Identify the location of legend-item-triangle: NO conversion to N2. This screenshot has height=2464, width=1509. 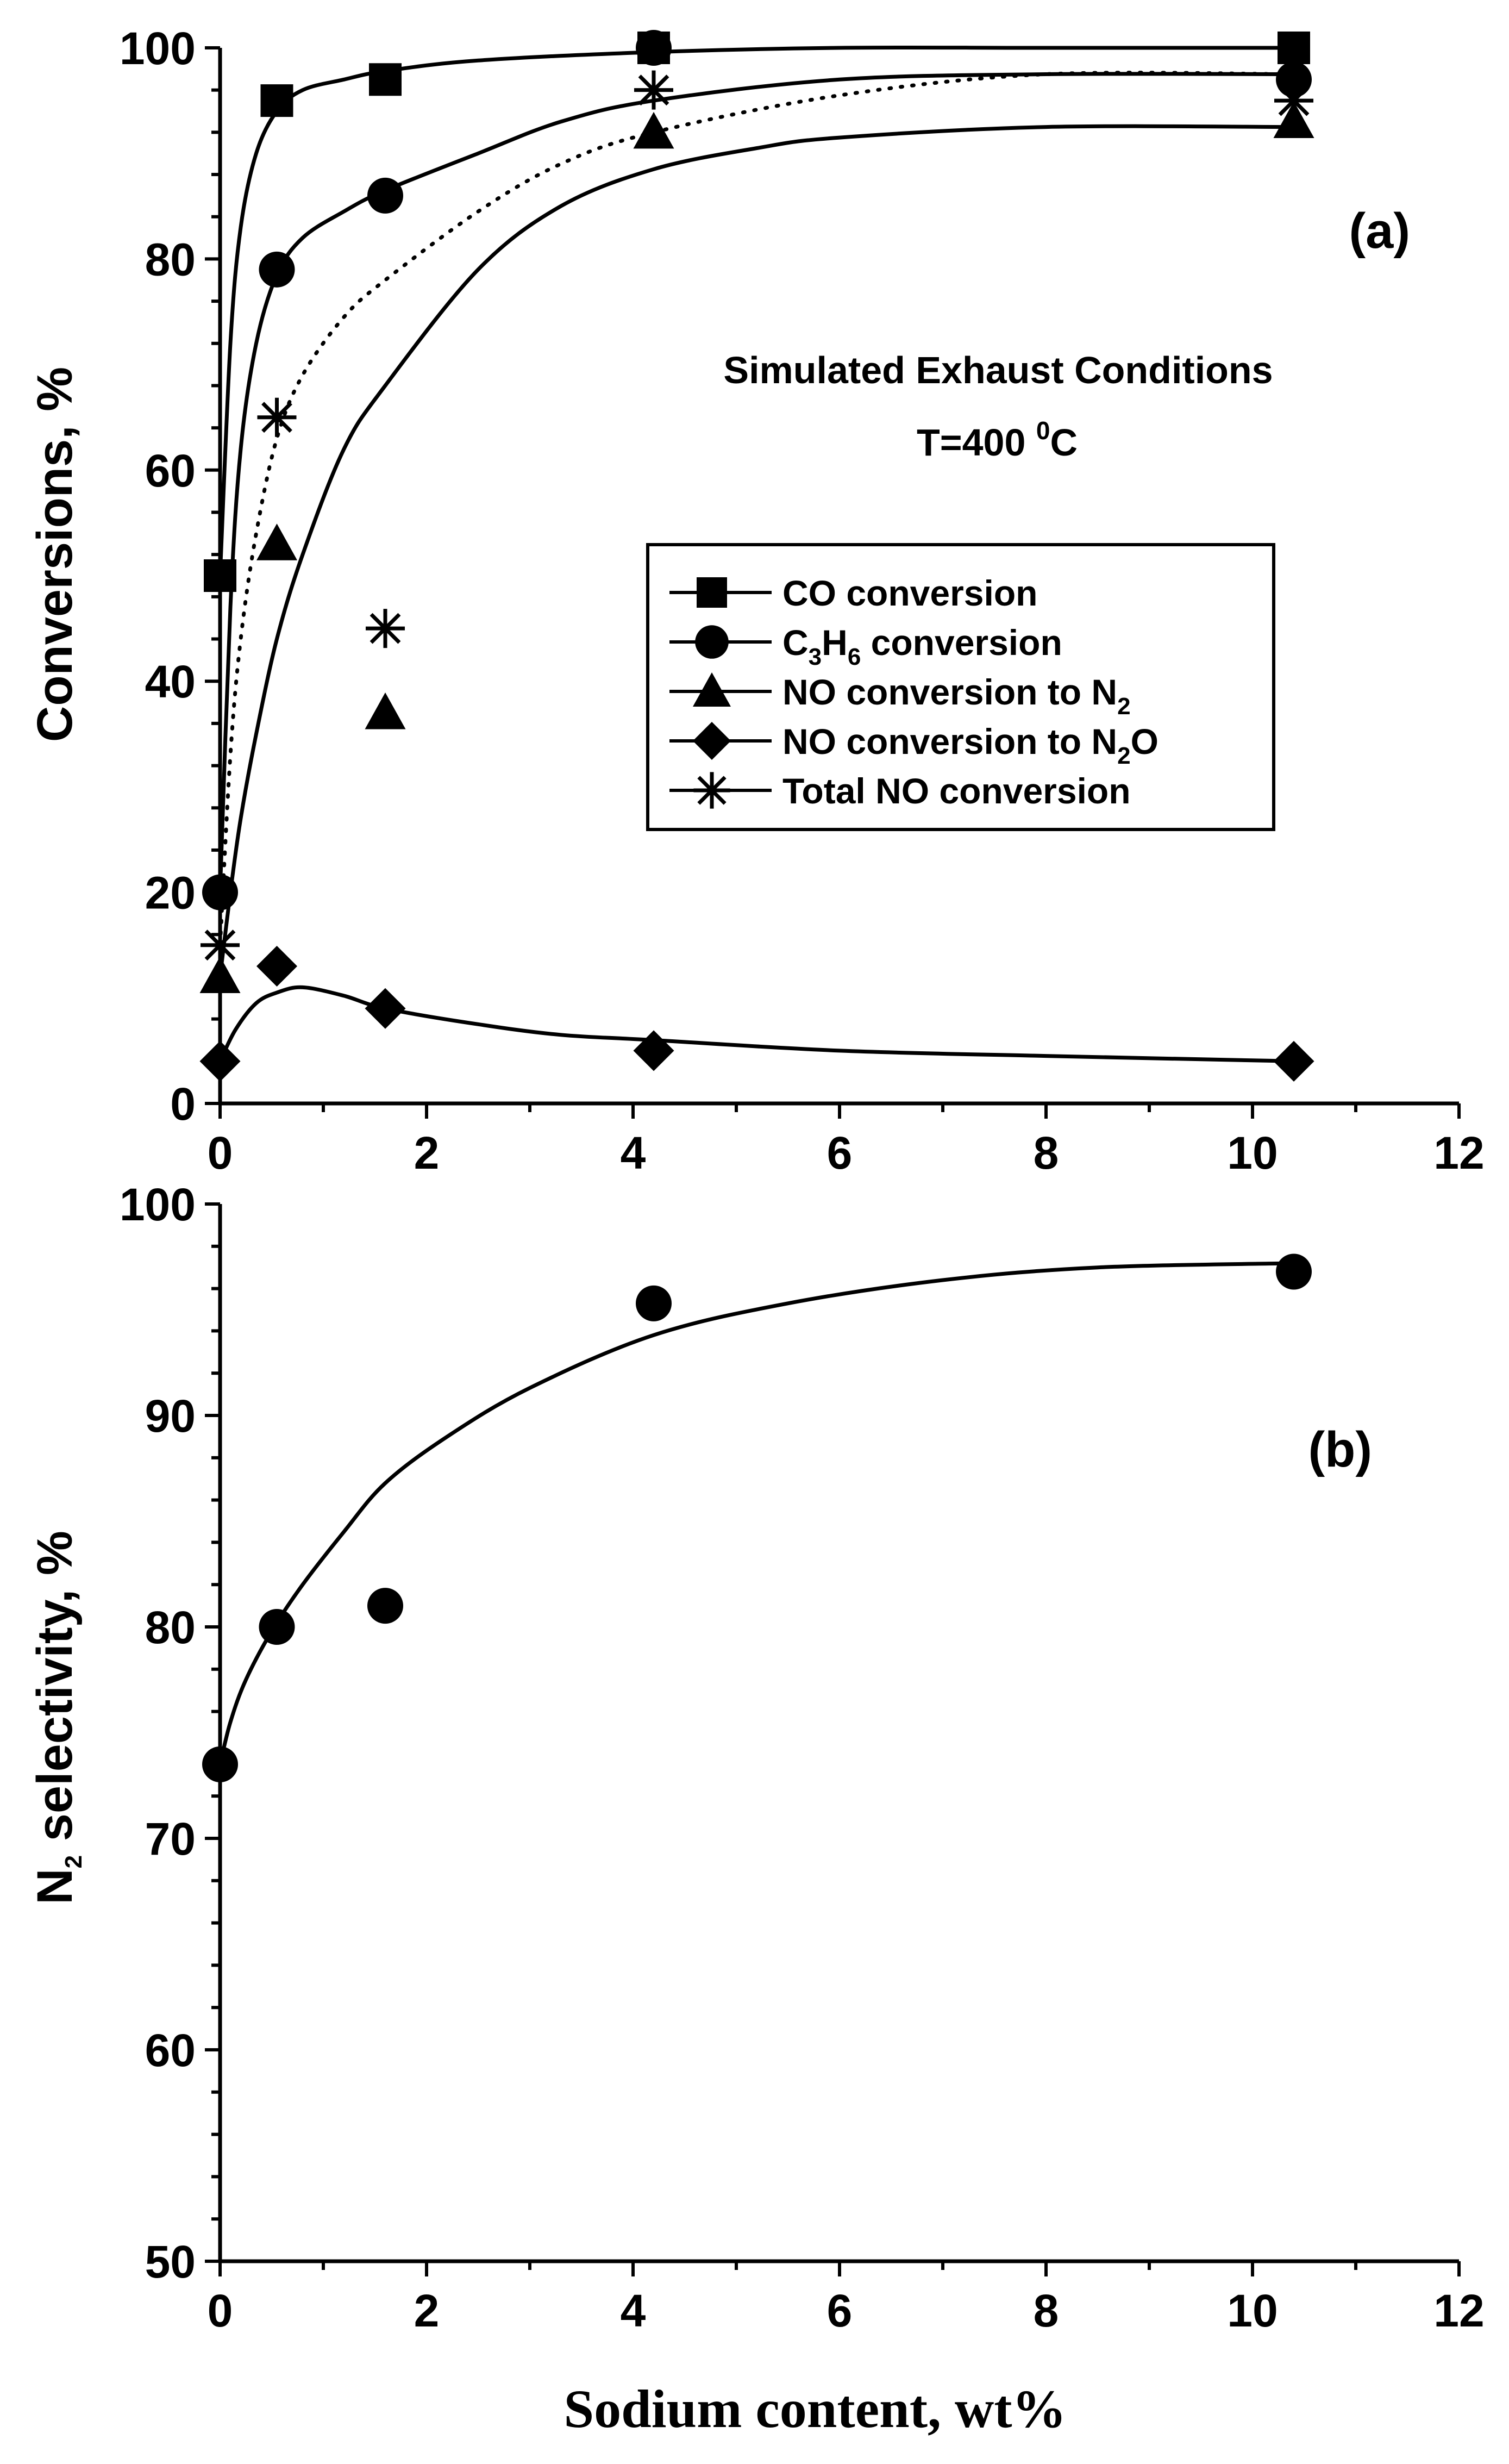
(900, 696).